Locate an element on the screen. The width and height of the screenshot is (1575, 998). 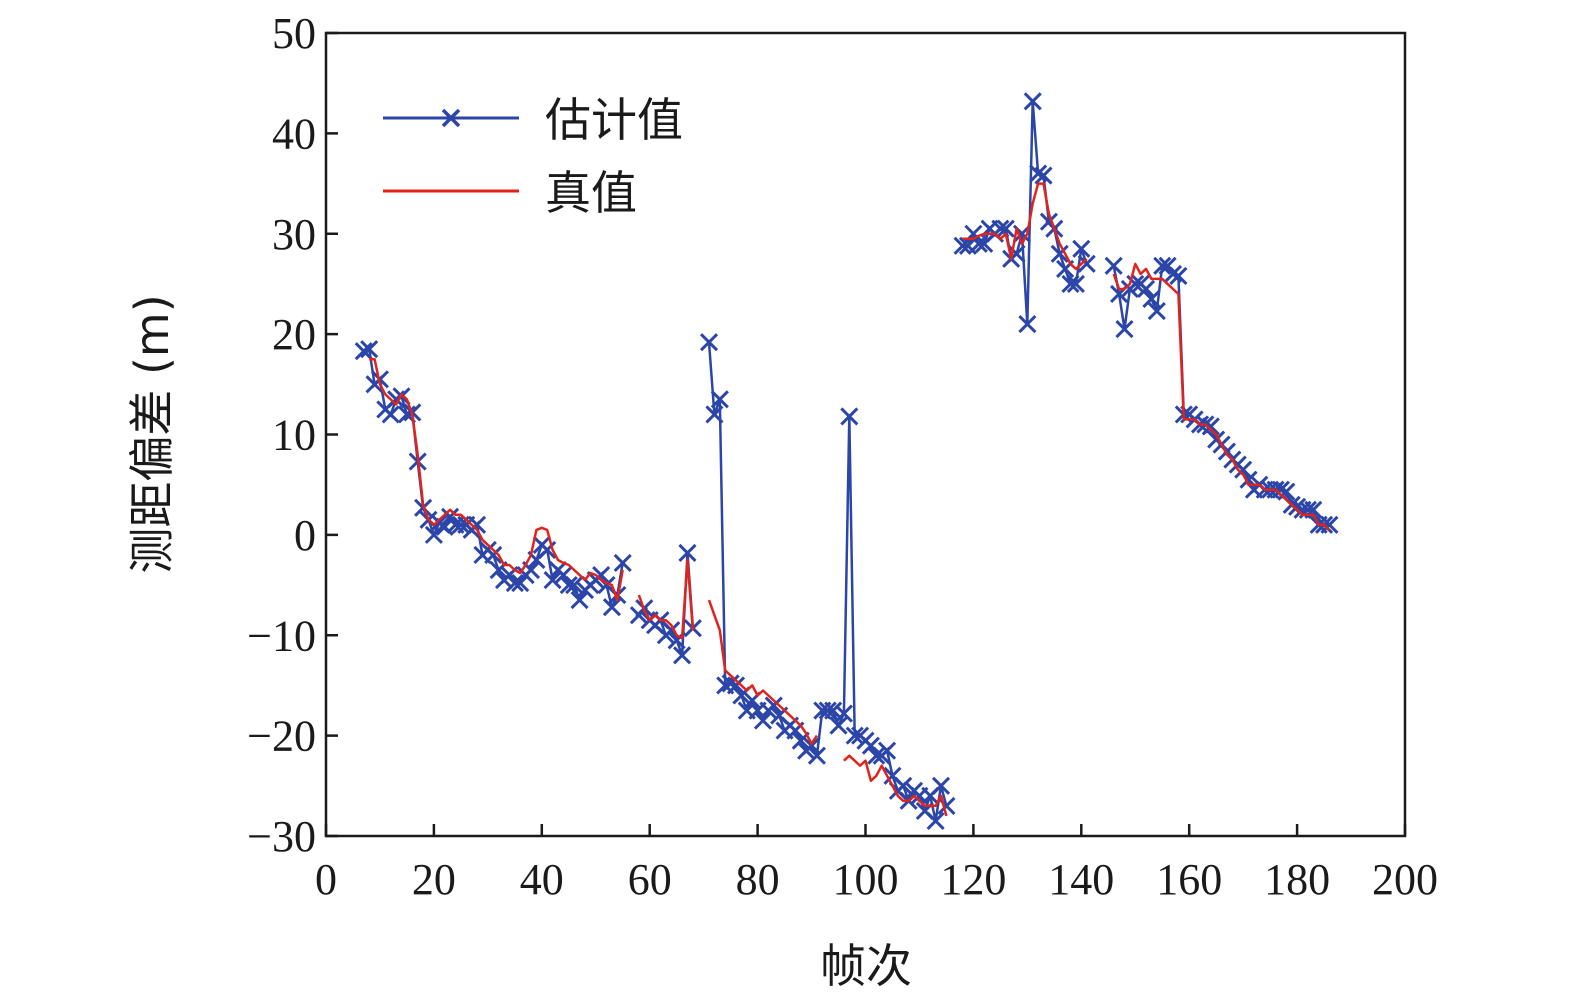
legend-label-estimate: 估计值 is located at coordinates (614, 120).